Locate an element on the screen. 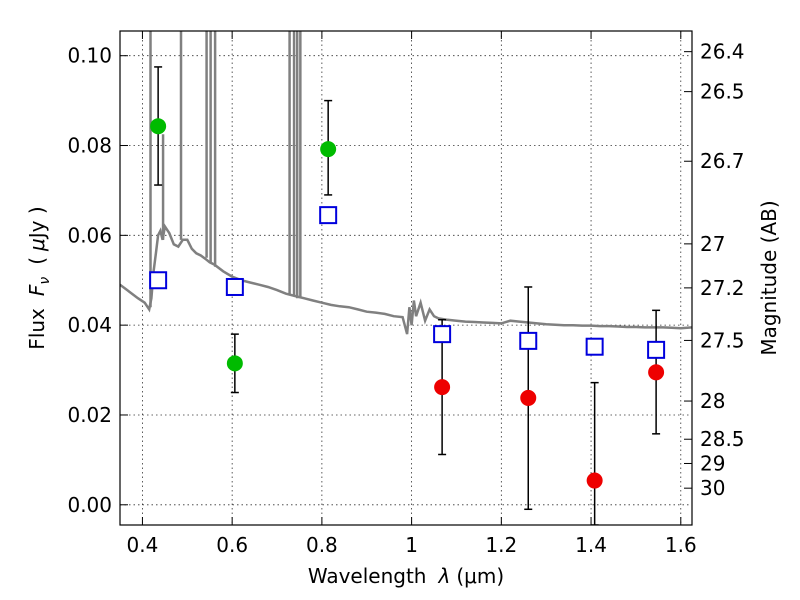 The height and width of the screenshot is (600, 800). y2-tick-label: 26.7 is located at coordinates (722, 161).